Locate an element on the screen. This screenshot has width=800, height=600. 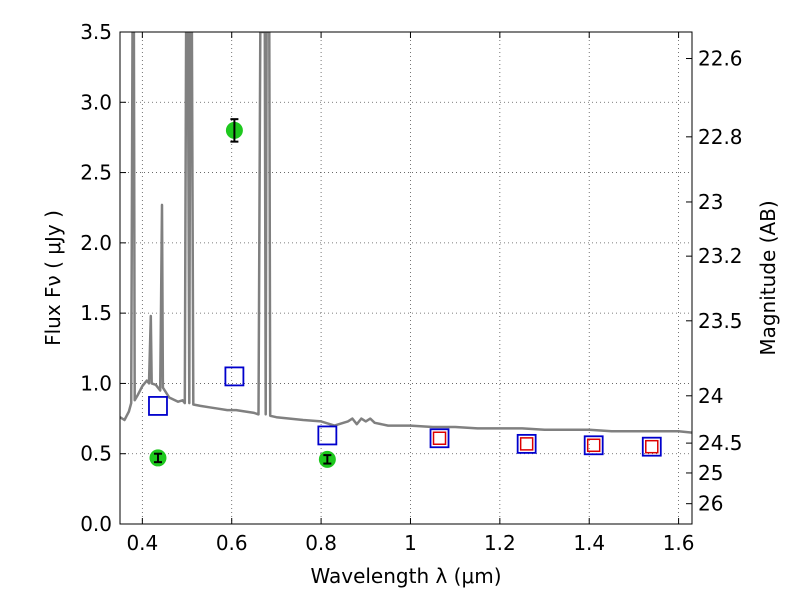
x-tick-label: 1.4 is located at coordinates (589, 543).